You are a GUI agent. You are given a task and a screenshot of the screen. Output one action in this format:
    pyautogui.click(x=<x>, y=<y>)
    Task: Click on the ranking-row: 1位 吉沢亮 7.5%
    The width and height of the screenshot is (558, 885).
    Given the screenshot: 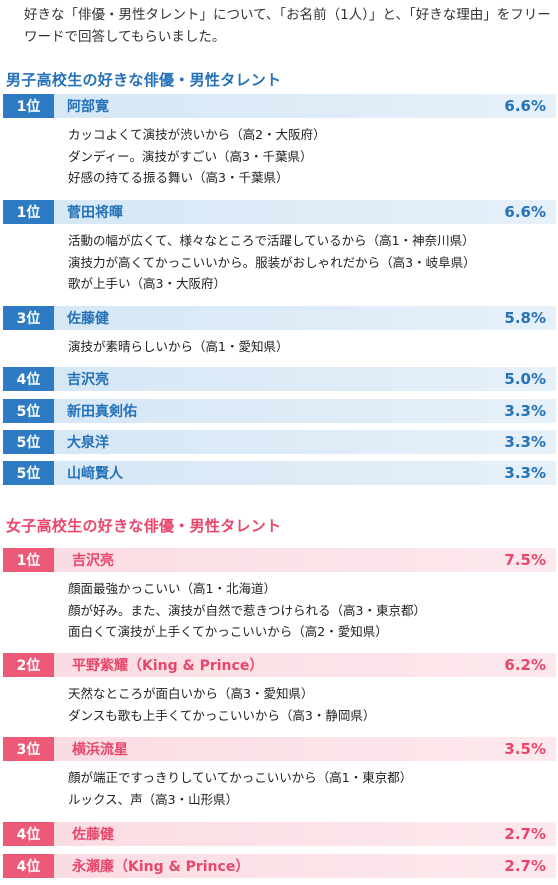 What is the action you would take?
    pyautogui.click(x=279, y=560)
    